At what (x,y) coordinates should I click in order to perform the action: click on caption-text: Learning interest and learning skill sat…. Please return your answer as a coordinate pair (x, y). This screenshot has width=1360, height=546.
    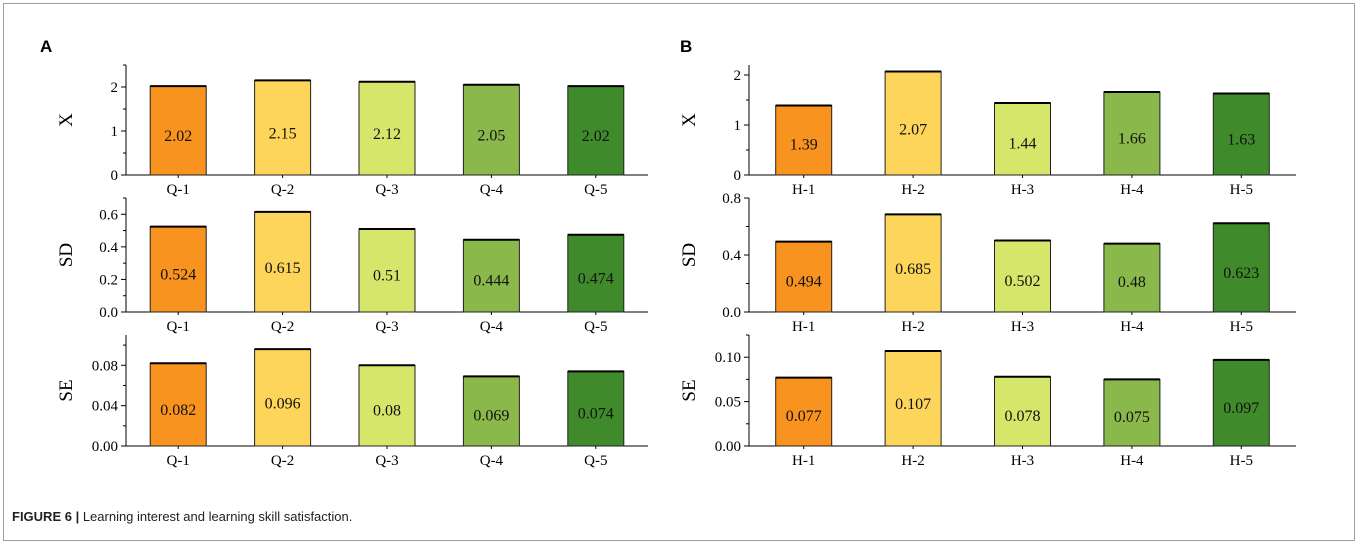
    Looking at the image, I should click on (216, 516).